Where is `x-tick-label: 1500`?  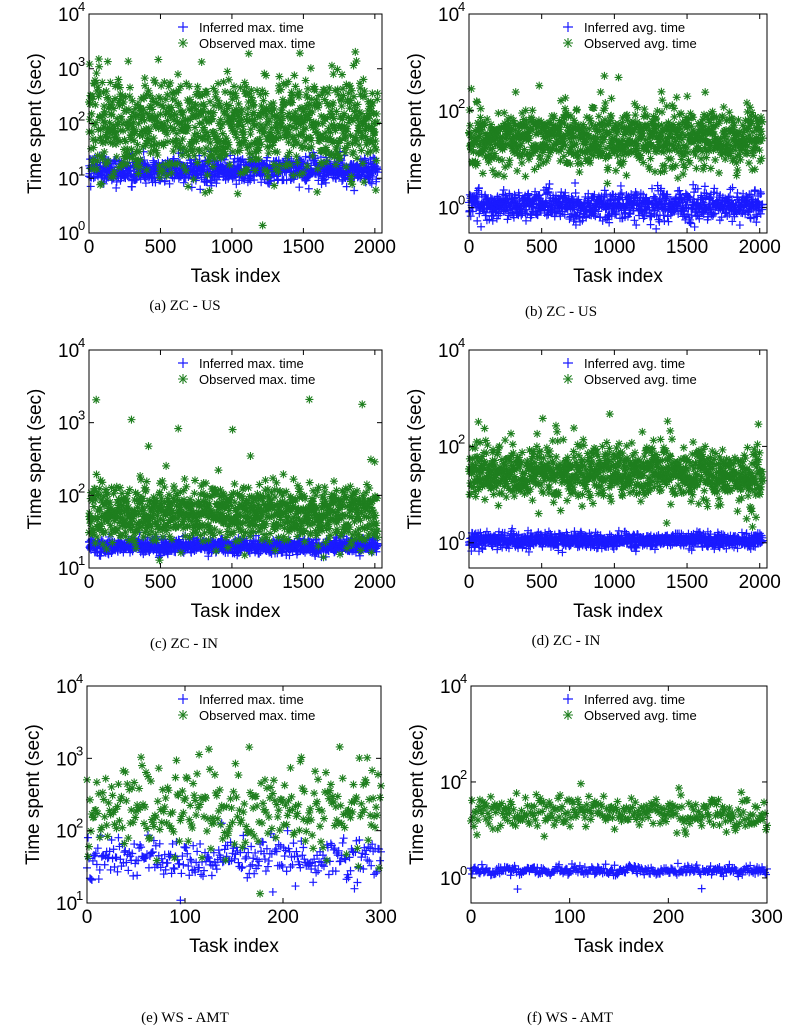
x-tick-label: 1500 is located at coordinates (687, 247).